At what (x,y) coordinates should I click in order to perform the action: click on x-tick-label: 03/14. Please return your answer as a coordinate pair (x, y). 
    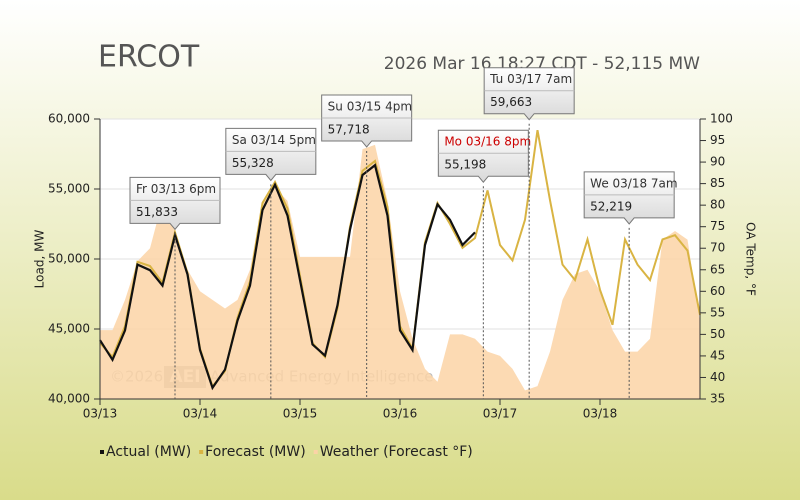
    Looking at the image, I should click on (200, 414).